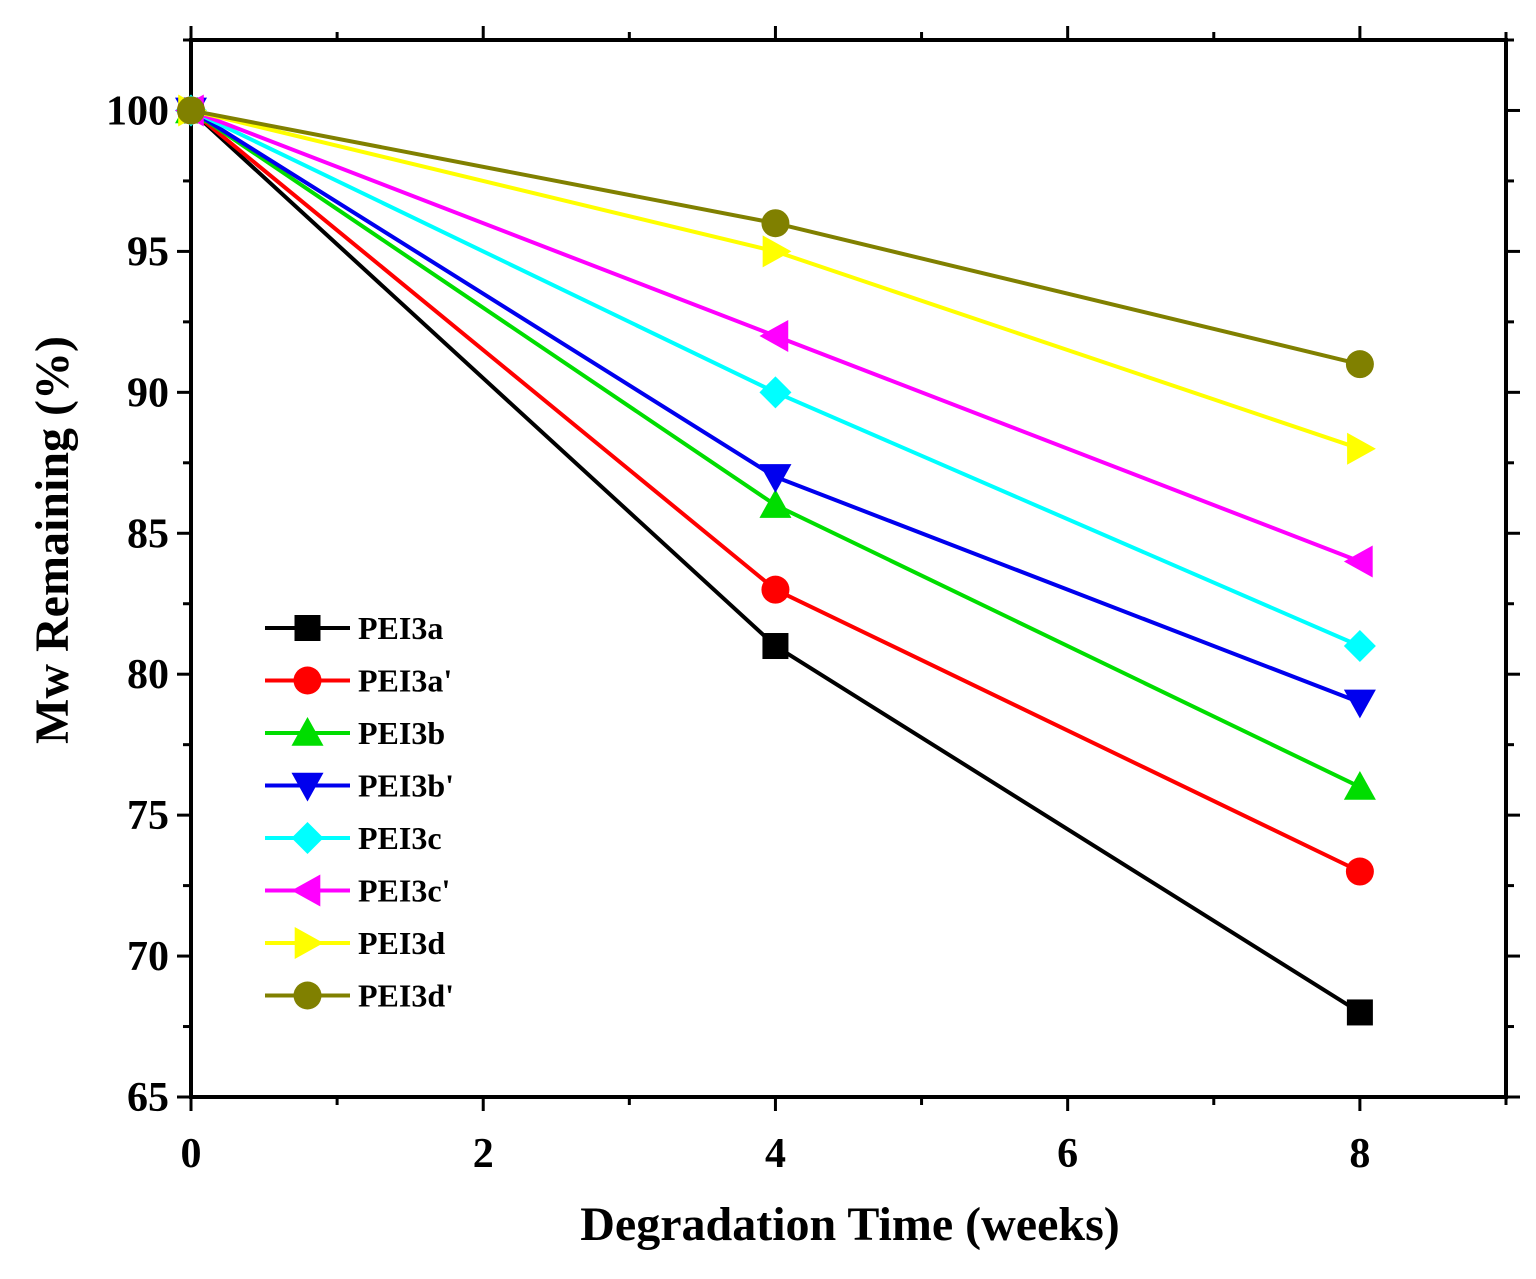 The image size is (1536, 1279). I want to click on y-tick-label: 65, so click(148, 1098).